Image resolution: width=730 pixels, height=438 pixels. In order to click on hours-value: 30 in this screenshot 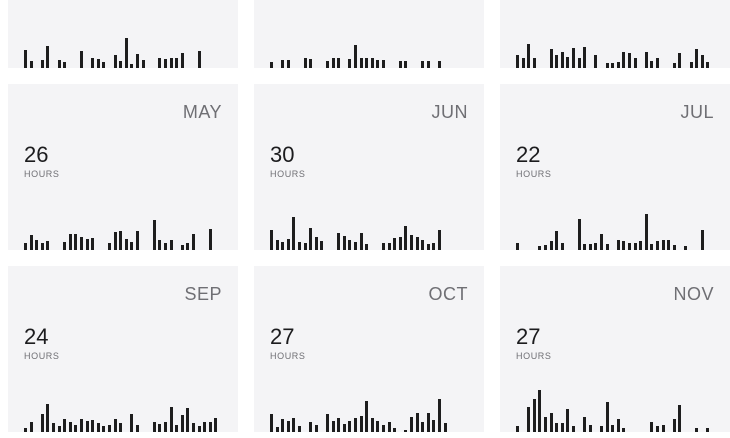, I will do `click(282, 154)`.